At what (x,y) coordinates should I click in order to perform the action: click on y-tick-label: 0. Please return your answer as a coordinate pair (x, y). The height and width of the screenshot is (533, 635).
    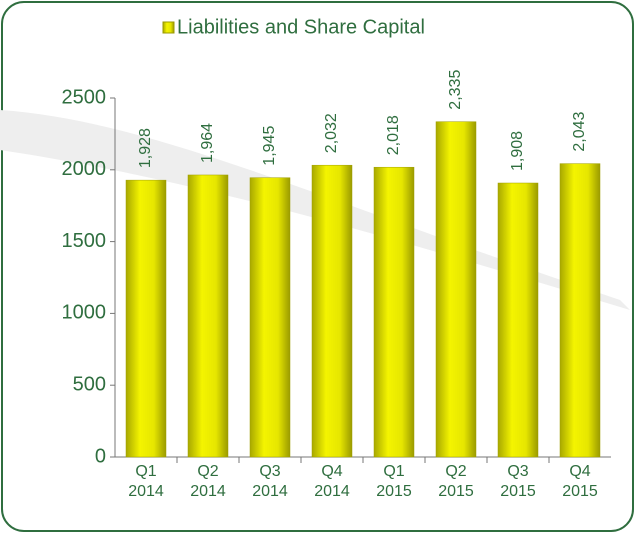
    Looking at the image, I should click on (100, 456).